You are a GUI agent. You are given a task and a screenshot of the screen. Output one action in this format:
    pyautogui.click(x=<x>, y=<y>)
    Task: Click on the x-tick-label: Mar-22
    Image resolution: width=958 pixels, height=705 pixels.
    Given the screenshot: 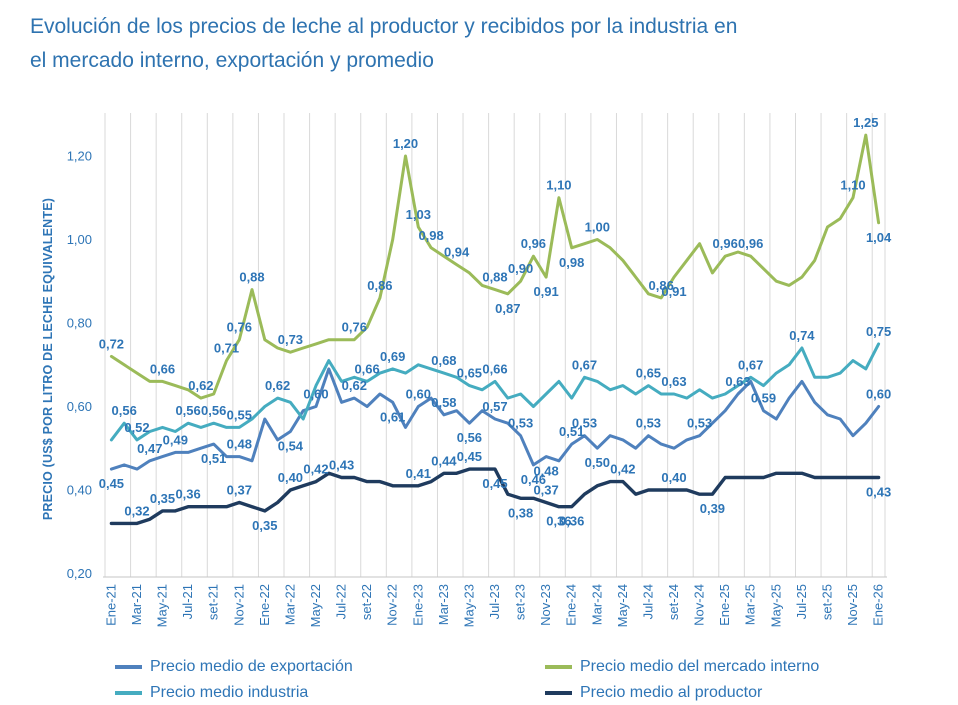 What is the action you would take?
    pyautogui.click(x=289, y=604)
    